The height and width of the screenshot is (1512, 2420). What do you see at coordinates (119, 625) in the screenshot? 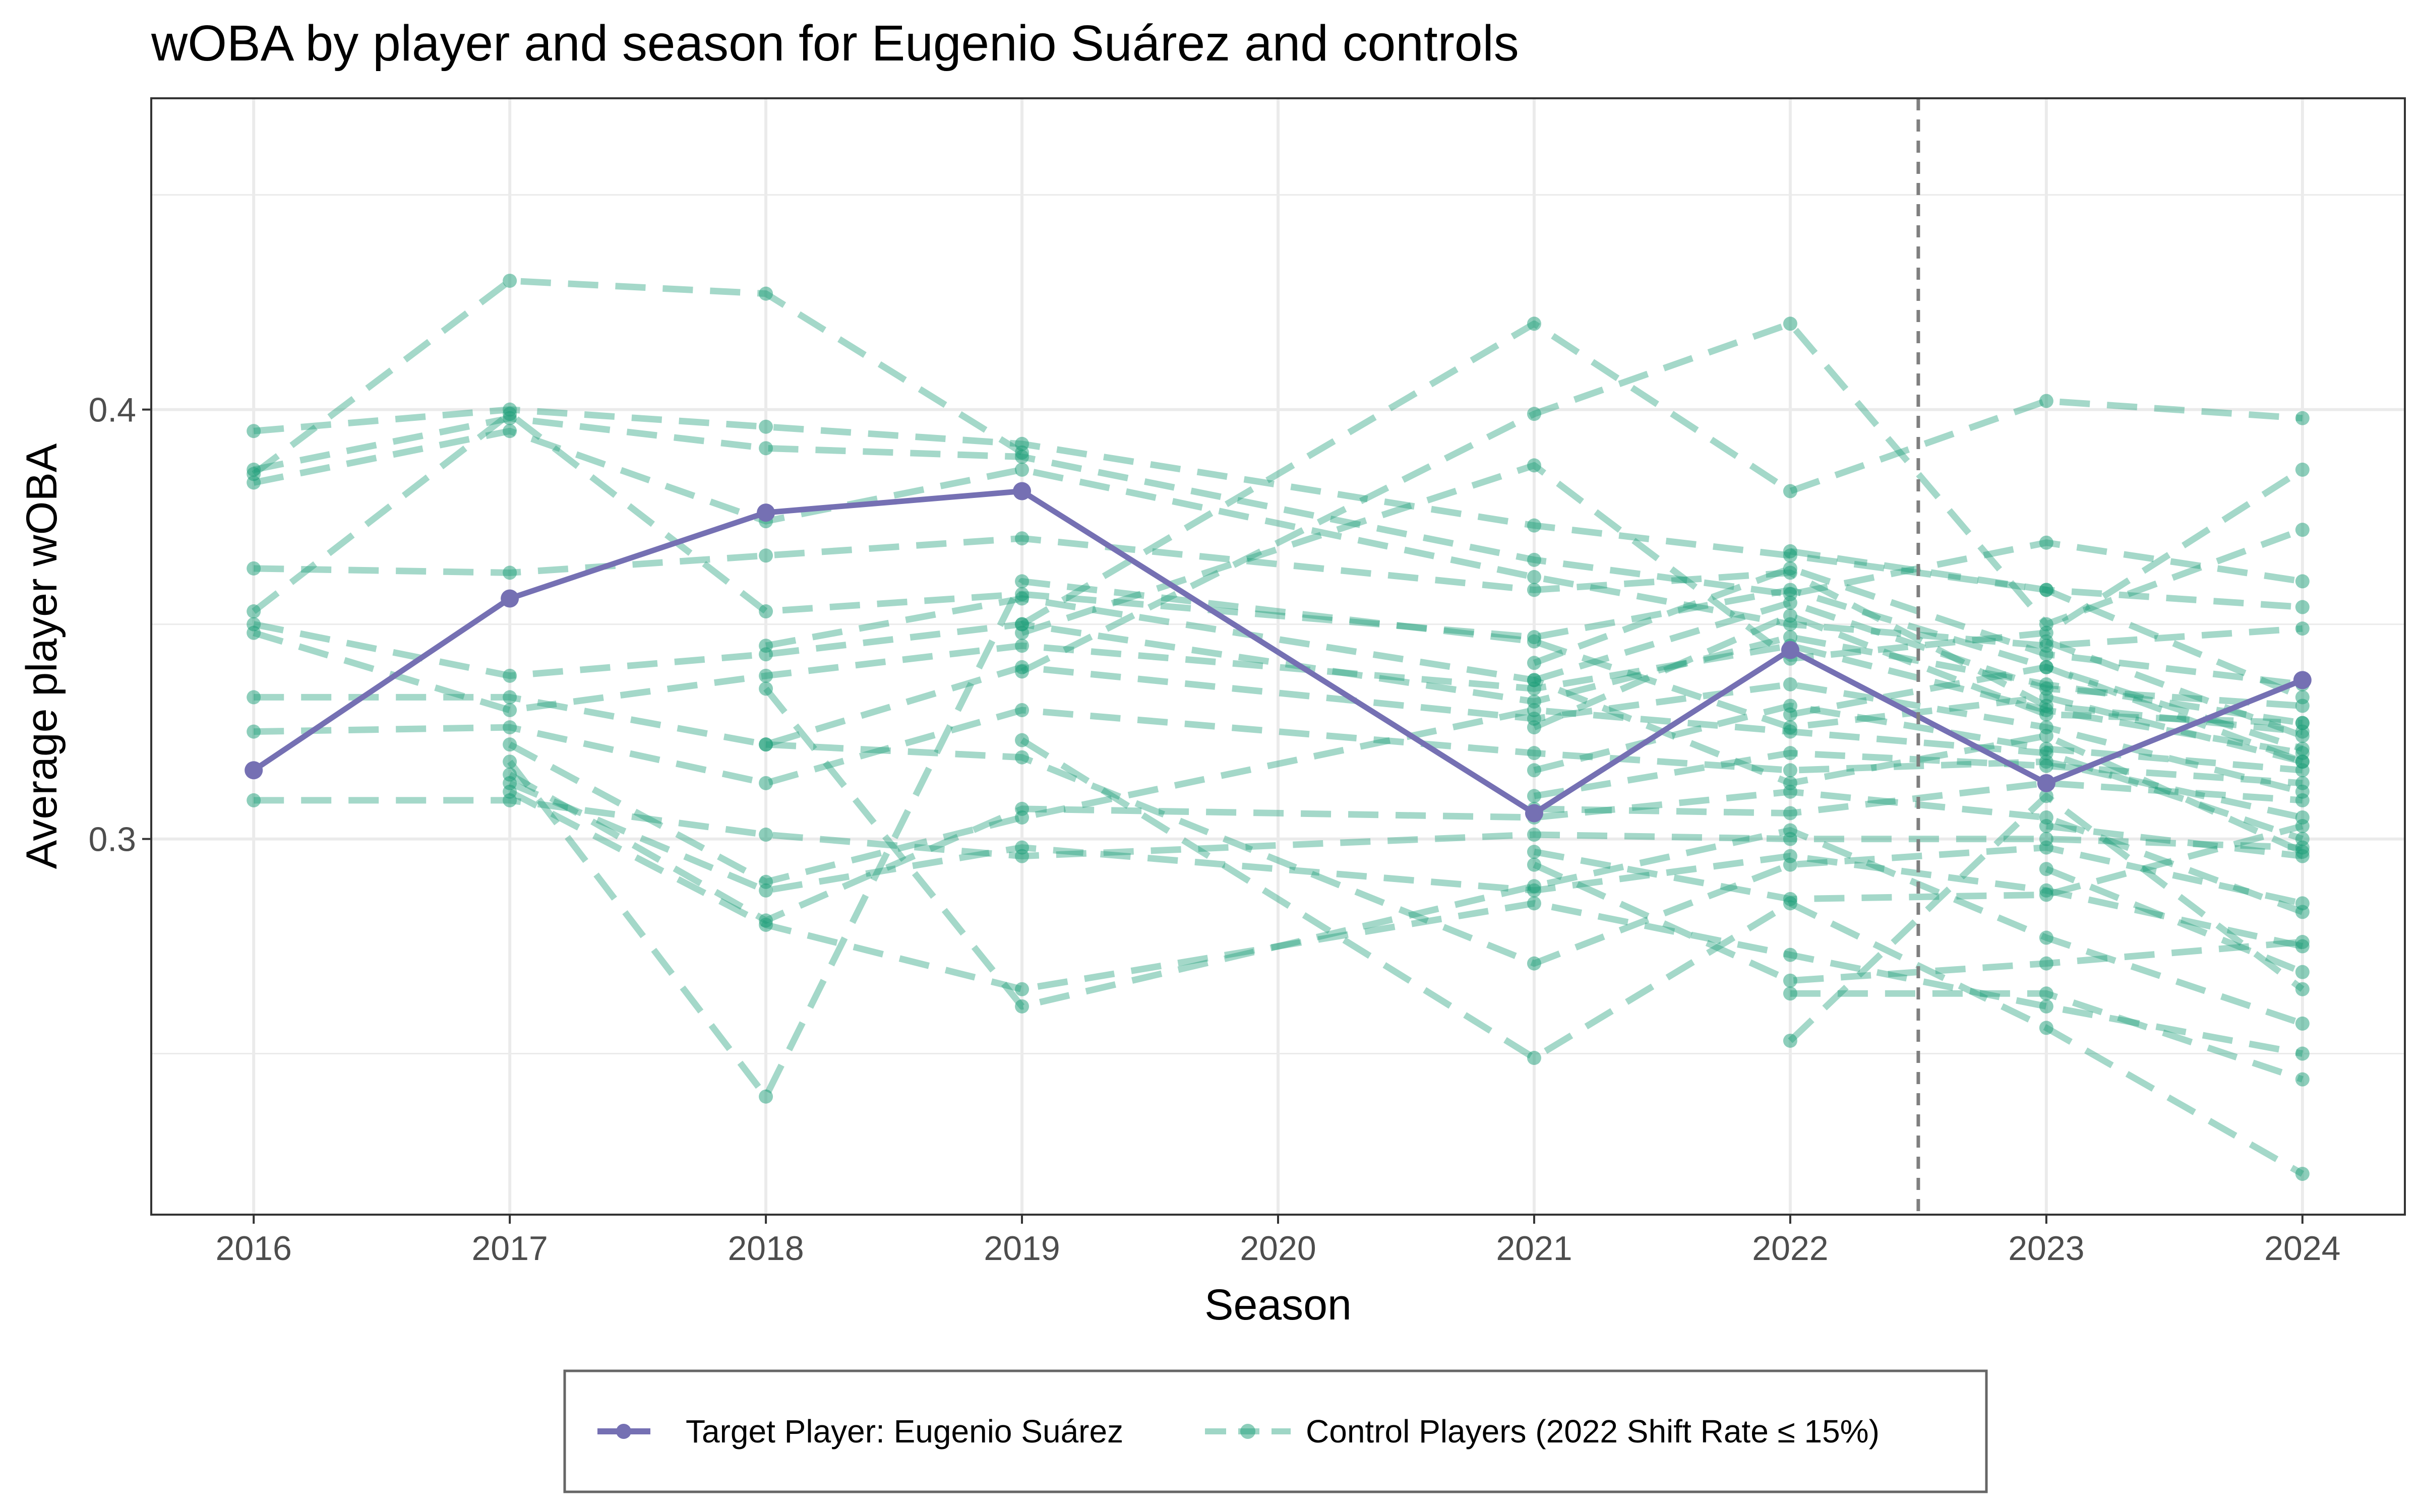
I see `y-axis: 0.3 0.4` at bounding box center [119, 625].